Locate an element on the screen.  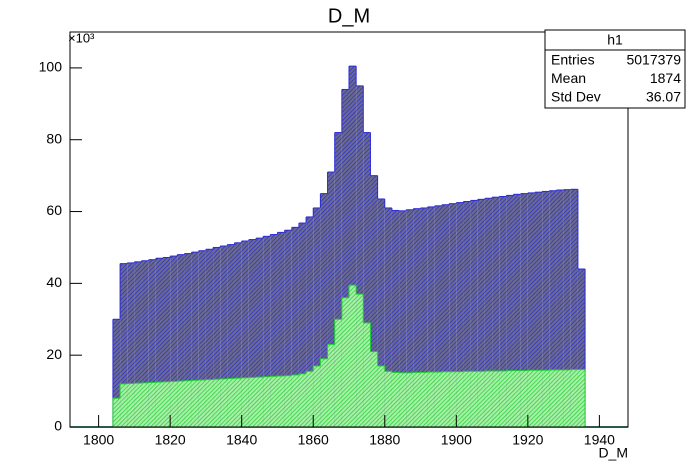
y-tick-label: 20 is located at coordinates (54, 354).